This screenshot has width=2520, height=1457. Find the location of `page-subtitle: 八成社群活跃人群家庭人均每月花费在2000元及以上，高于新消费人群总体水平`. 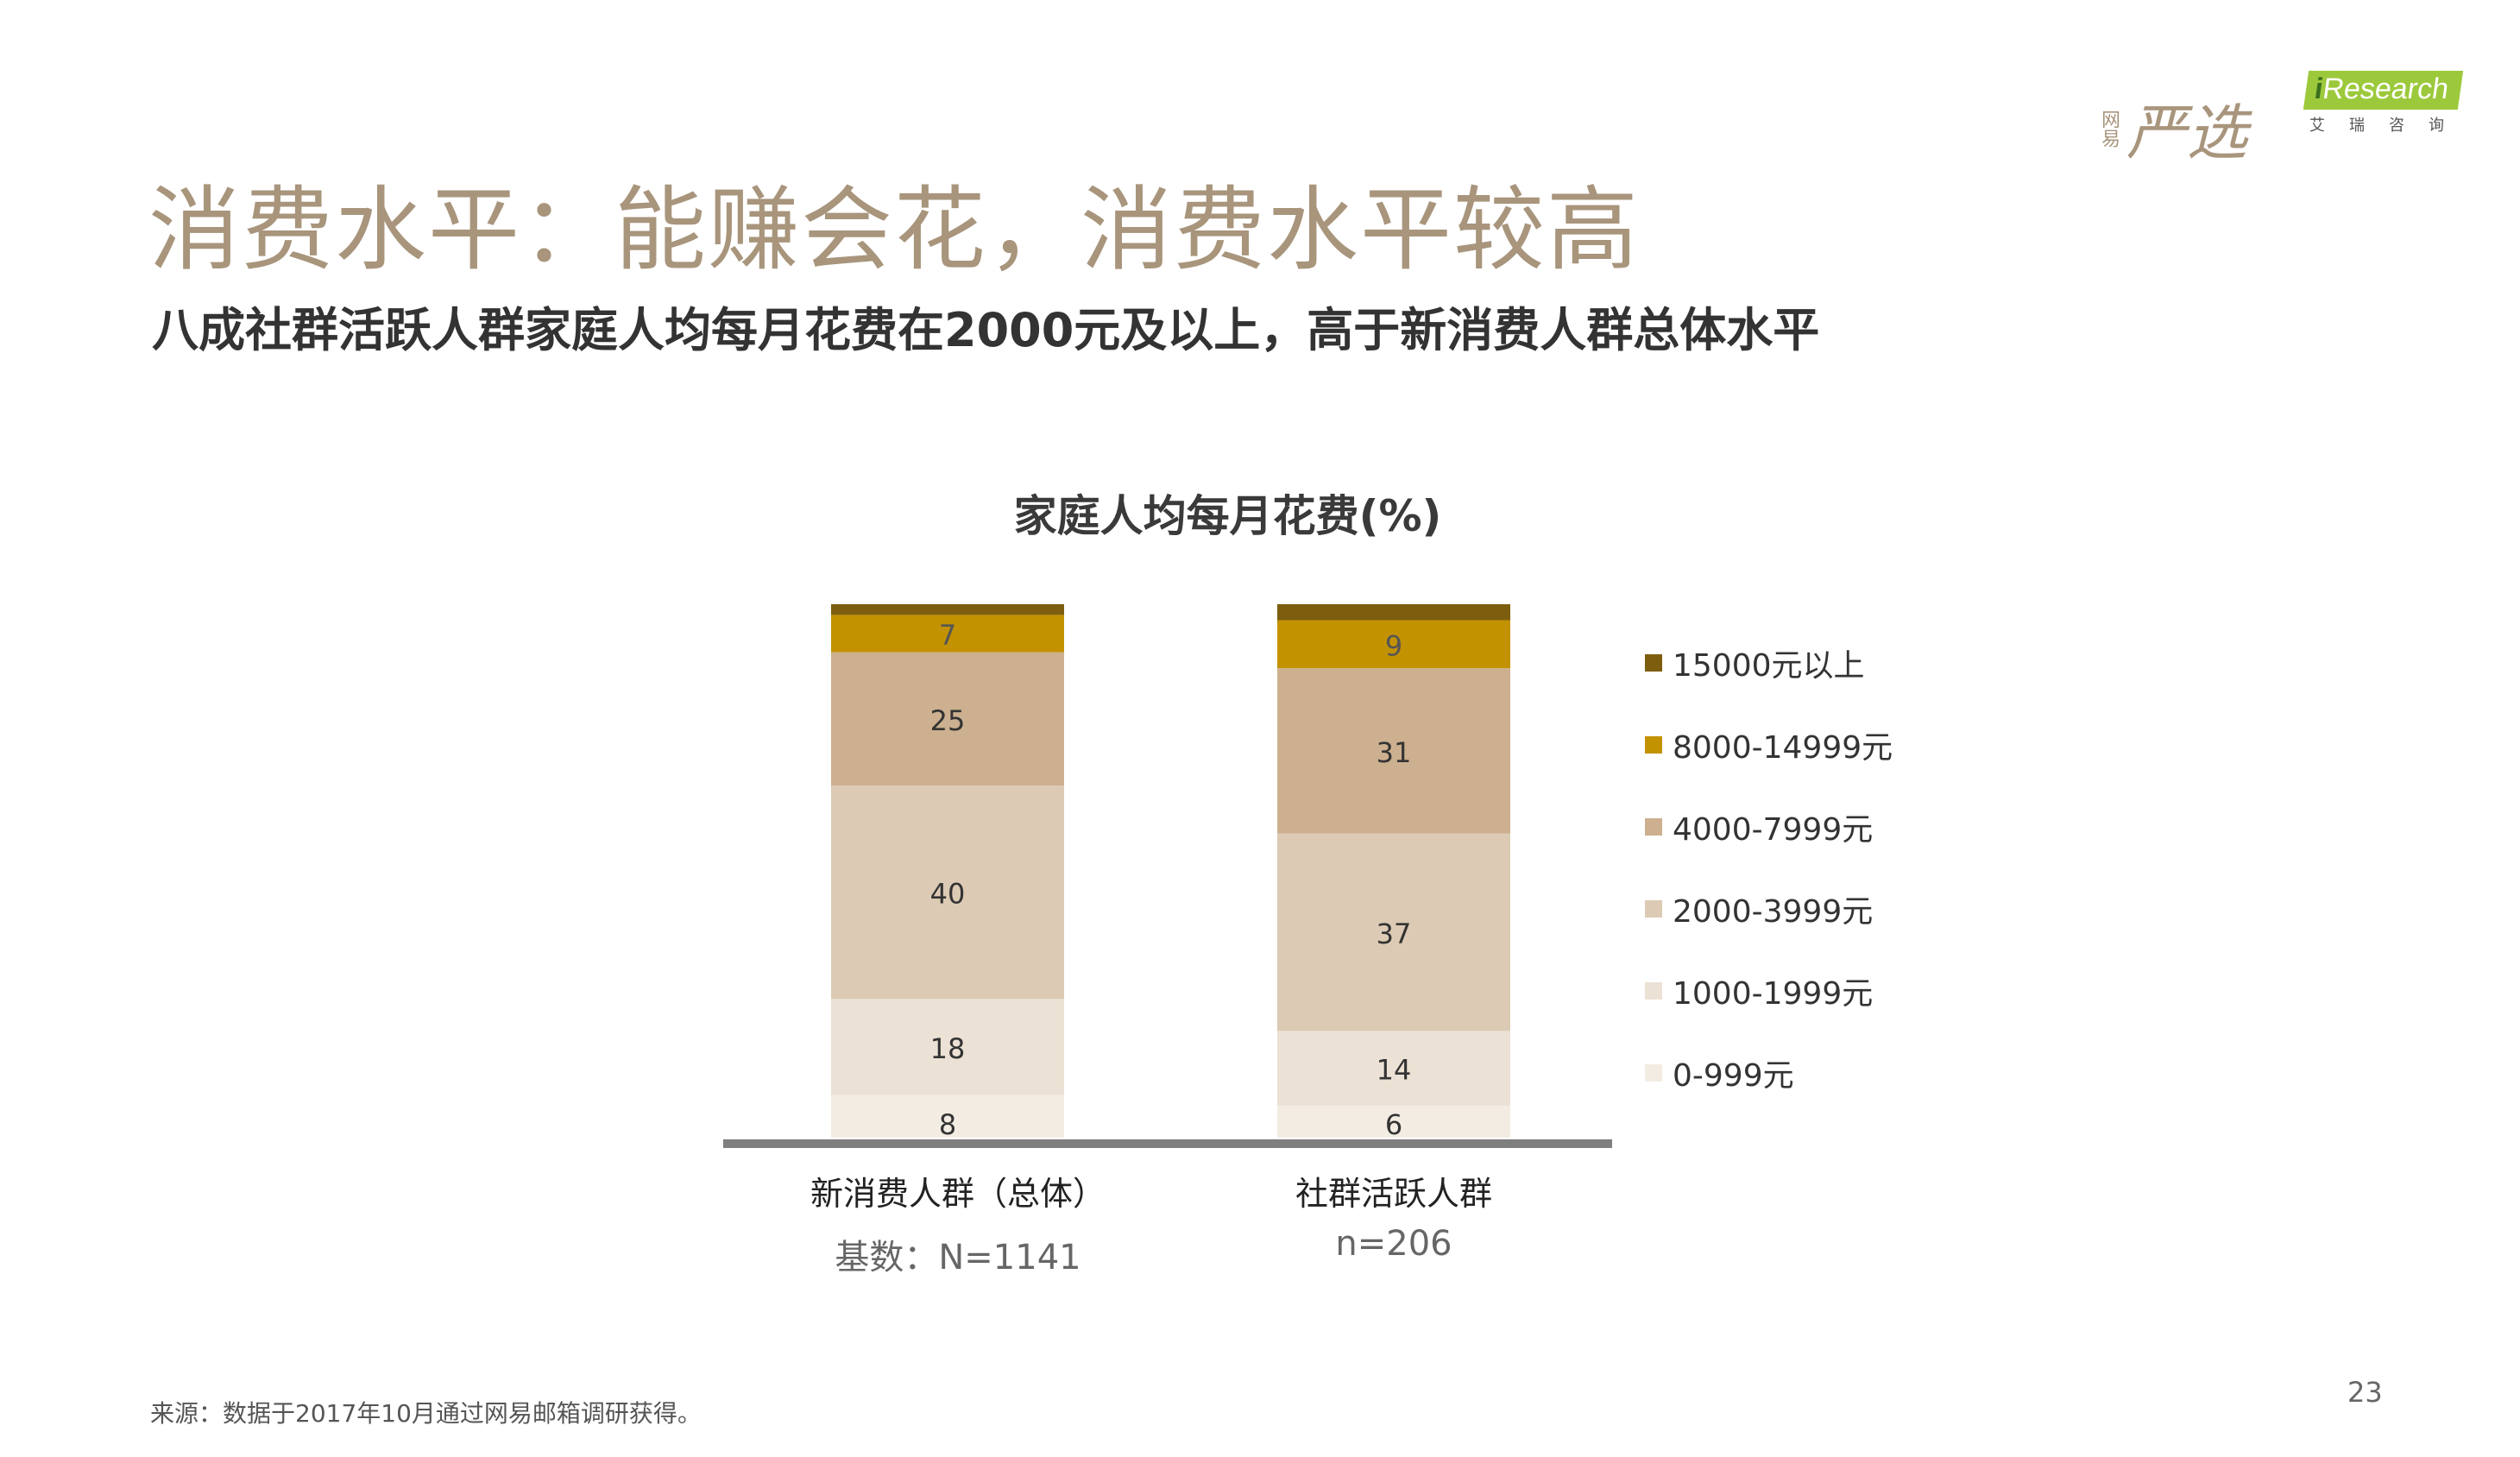

page-subtitle: 八成社群活跃人群家庭人均每月花费在2000元及以上，高于新消费人群总体水平 is located at coordinates (986, 330).